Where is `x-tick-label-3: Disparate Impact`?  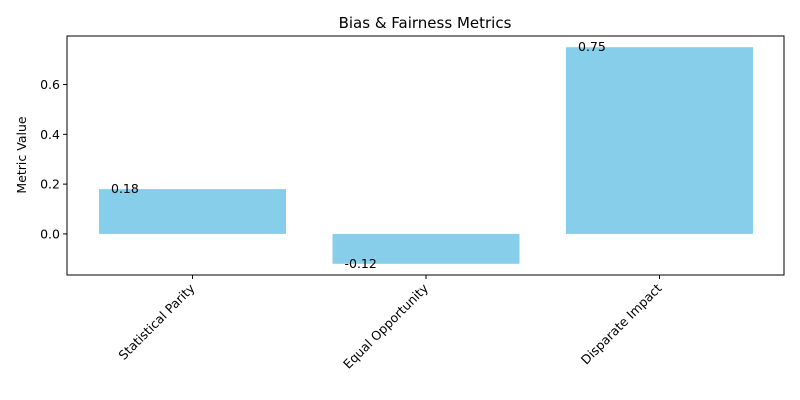 x-tick-label-3: Disparate Impact is located at coordinates (621, 323).